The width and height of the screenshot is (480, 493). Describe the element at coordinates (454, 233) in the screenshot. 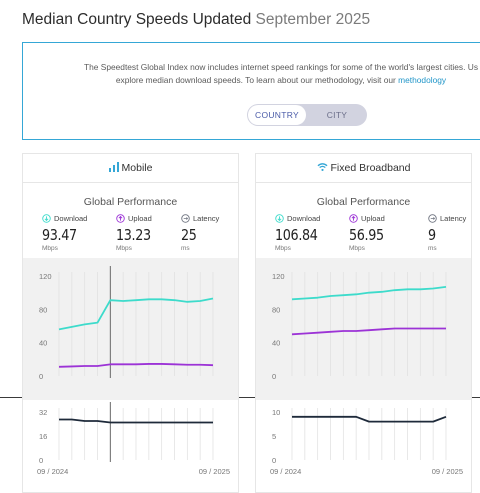

I see `fixed-latency-metric: Latency 9 ms` at that location.